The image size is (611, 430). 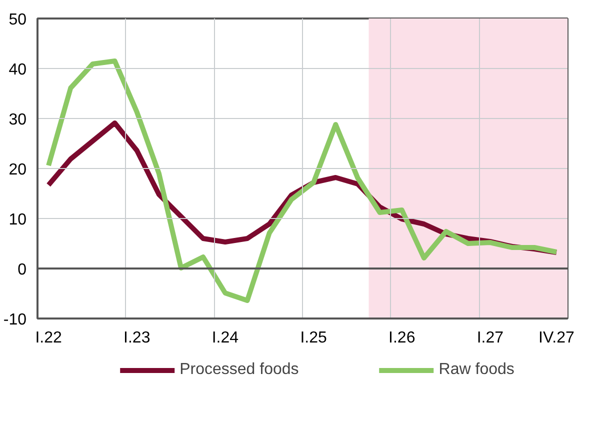 I want to click on legend-label: Raw foods, so click(x=476, y=370).